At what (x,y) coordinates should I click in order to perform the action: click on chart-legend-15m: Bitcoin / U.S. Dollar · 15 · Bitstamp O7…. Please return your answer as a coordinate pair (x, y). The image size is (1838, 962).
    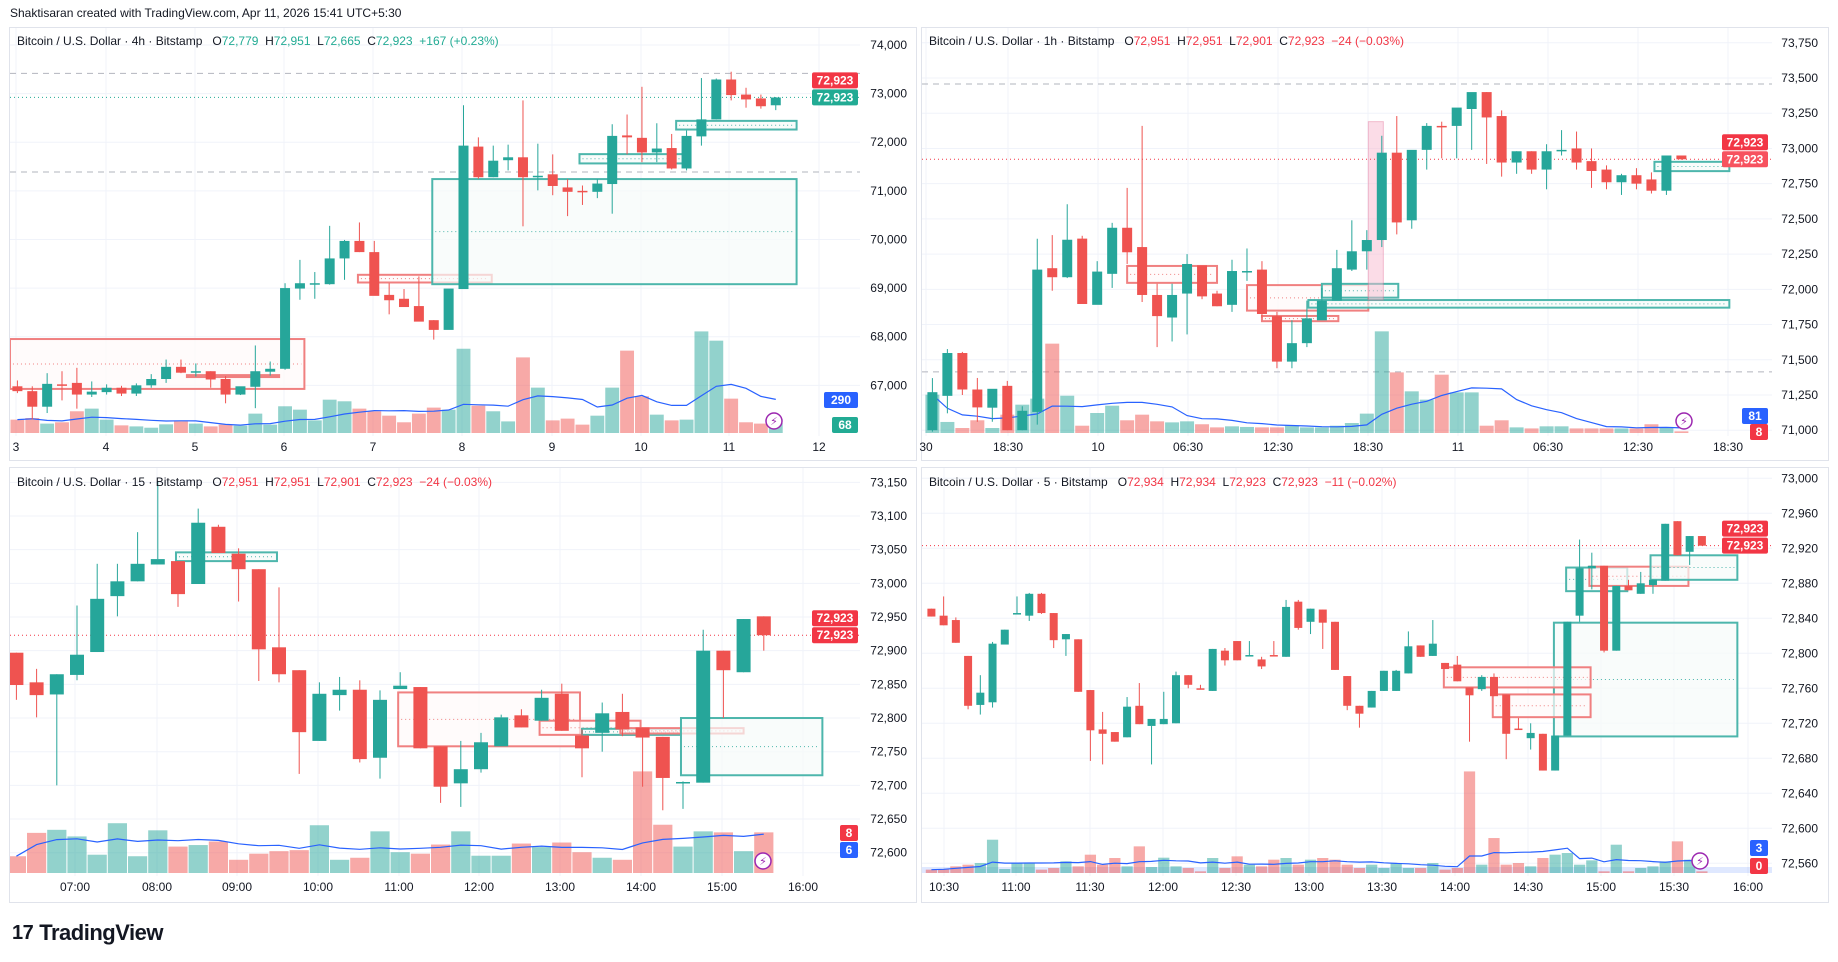
    Looking at the image, I should click on (254, 482).